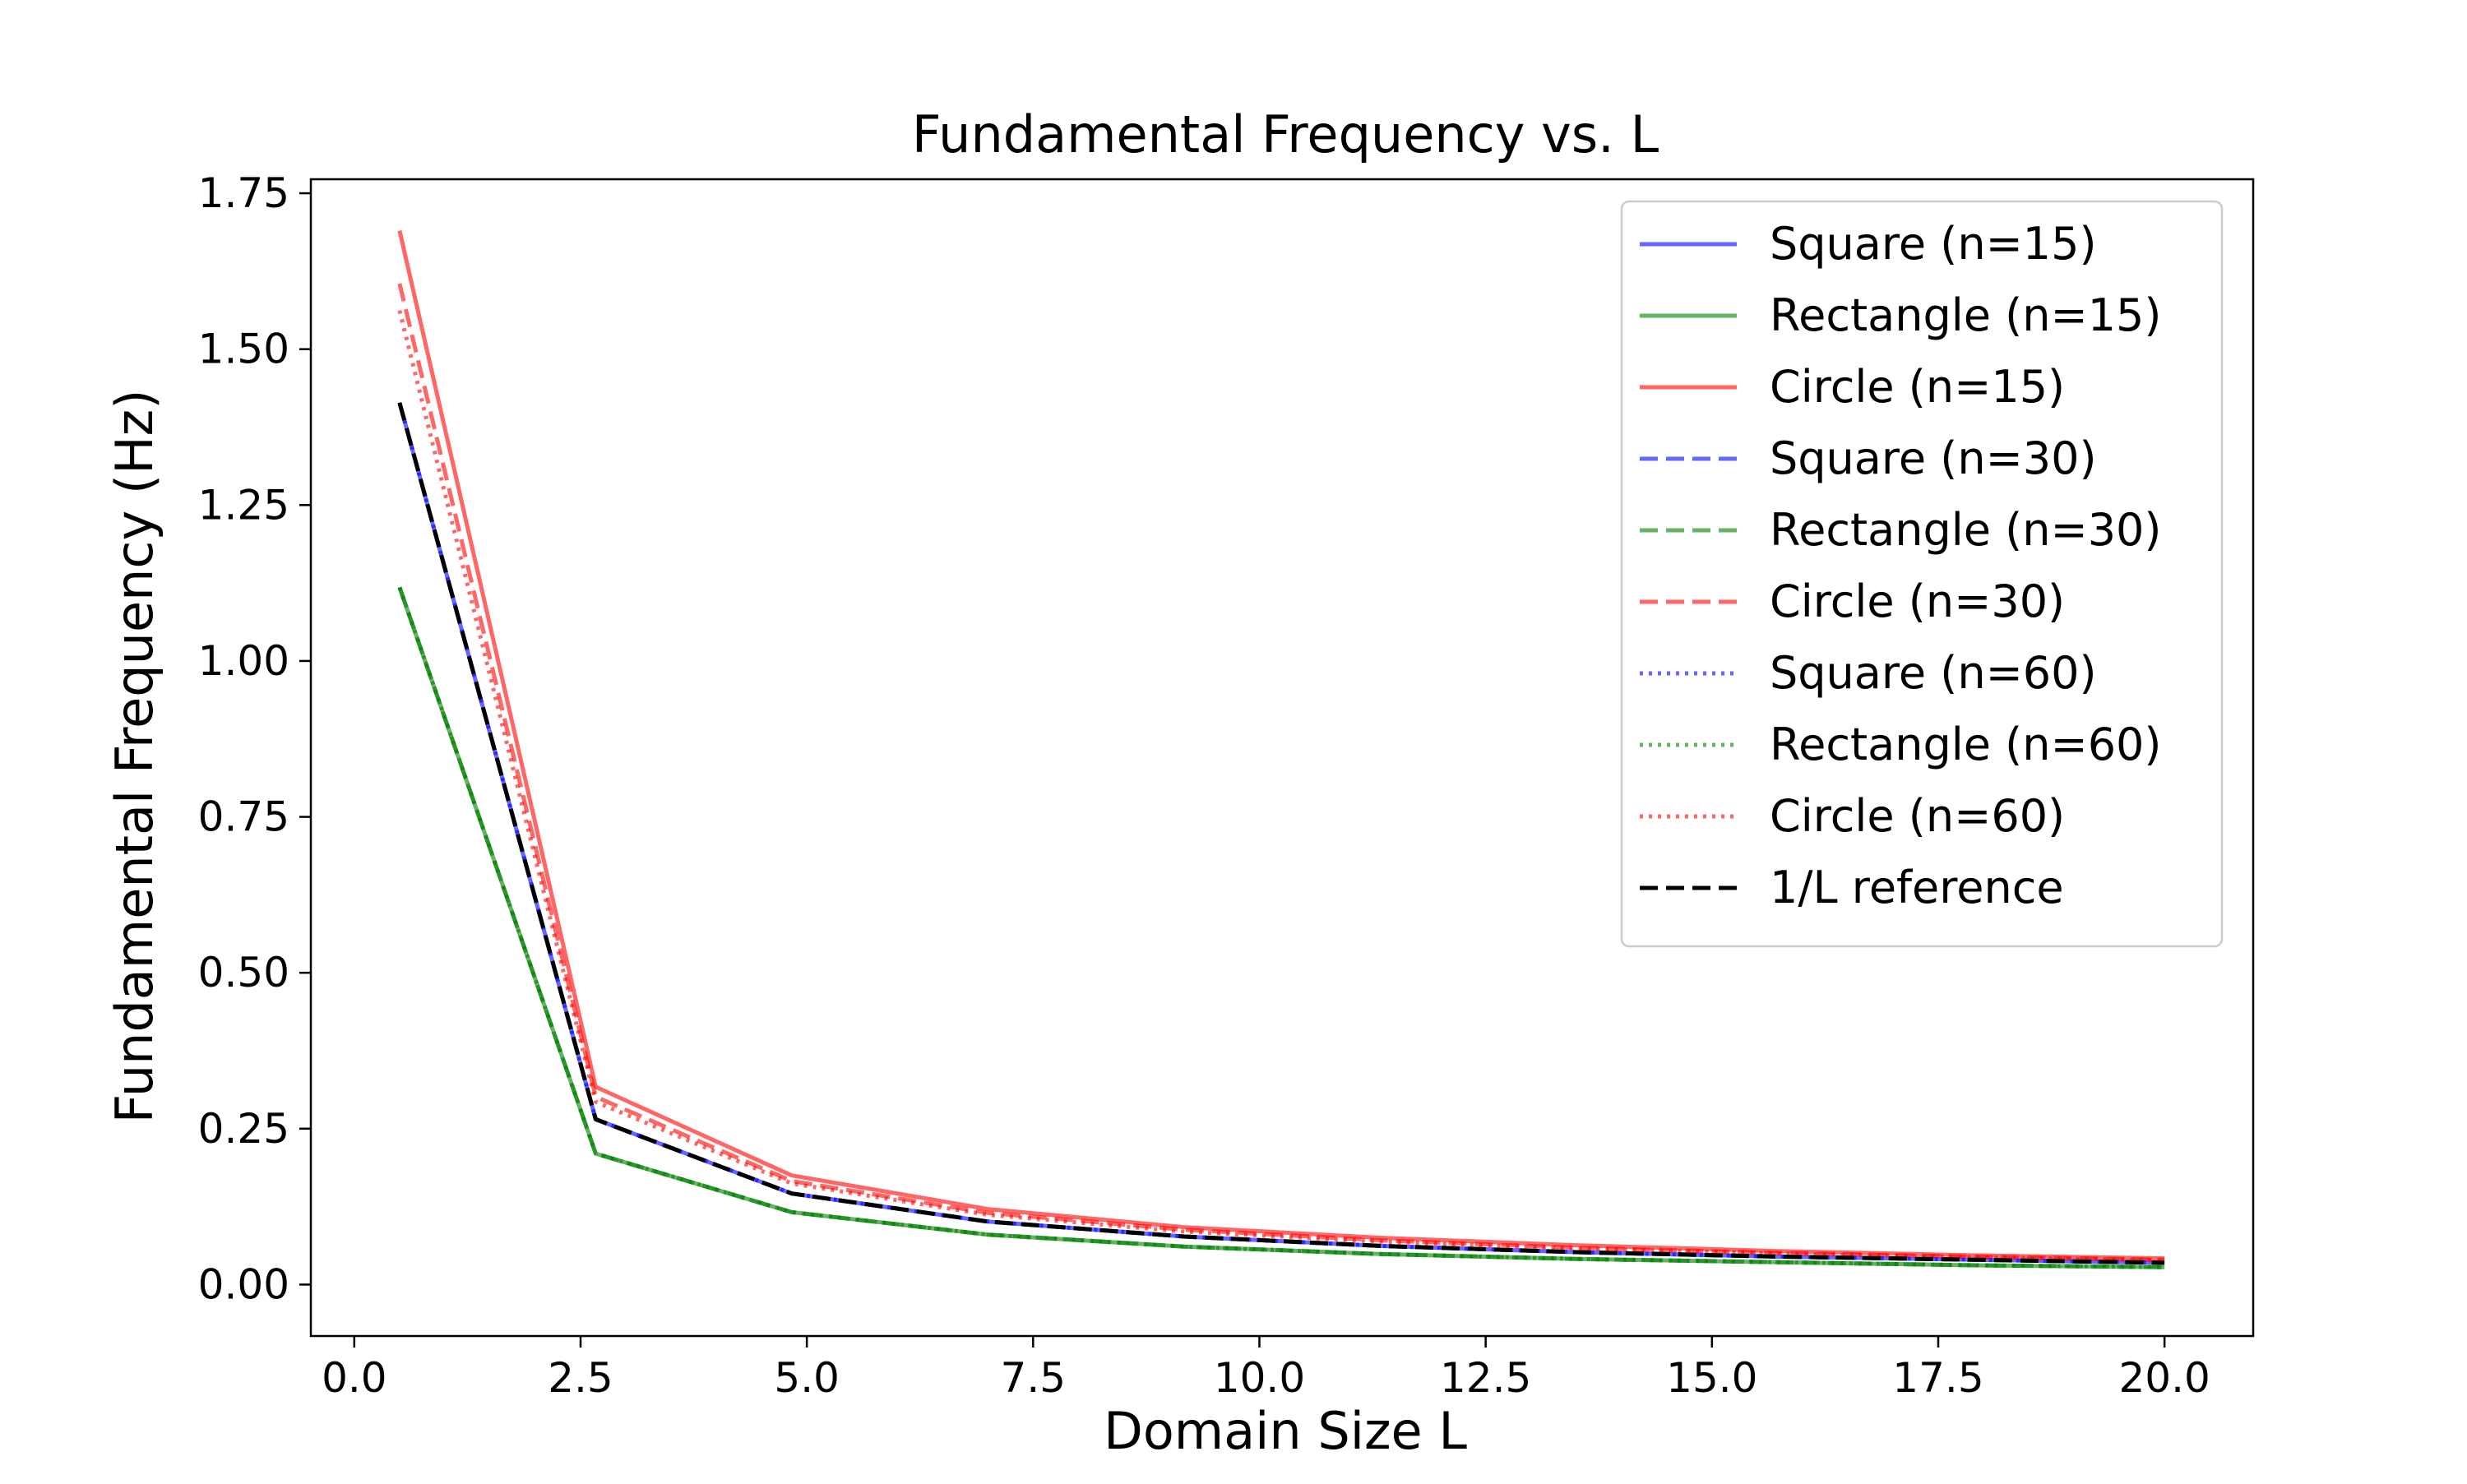 The image size is (2467, 1484). Describe the element at coordinates (1965, 745) in the screenshot. I see `legend-label-8: Rectangle (n=60)` at that location.